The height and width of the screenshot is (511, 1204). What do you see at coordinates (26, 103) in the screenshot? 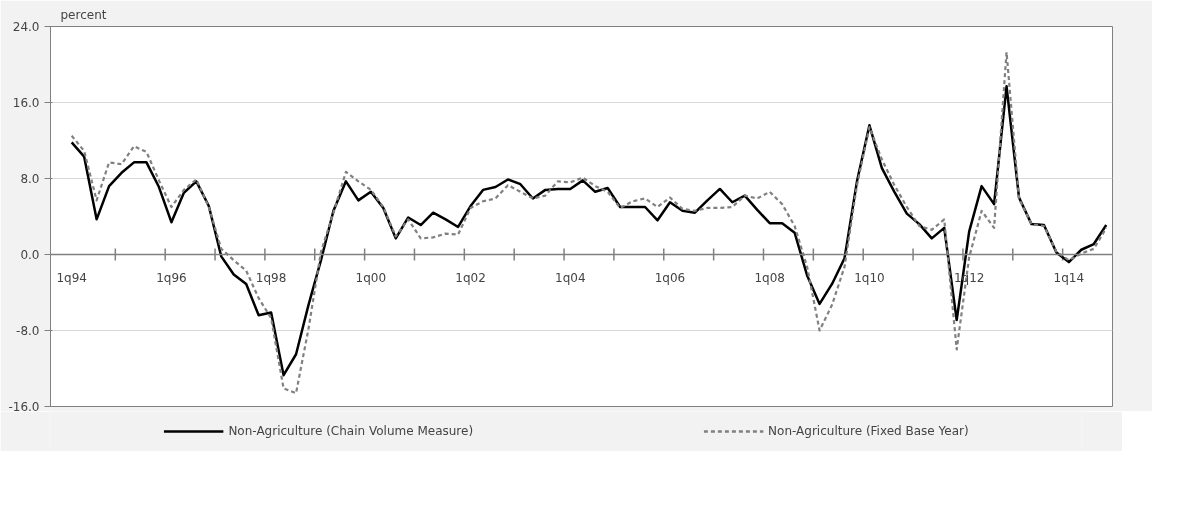
I see `y-tick-label: 16.0` at bounding box center [26, 103].